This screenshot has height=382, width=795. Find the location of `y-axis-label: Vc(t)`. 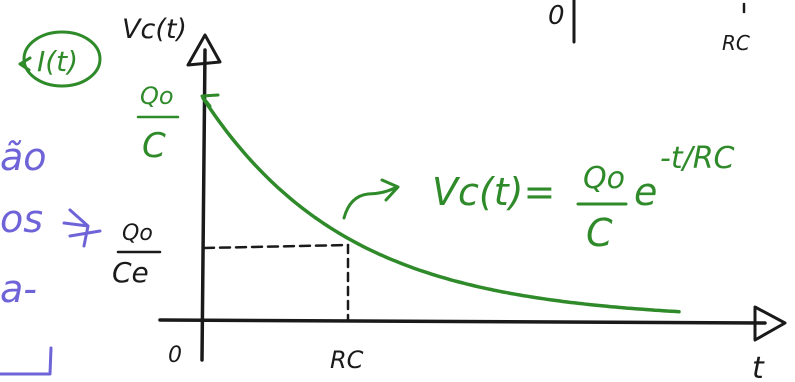

y-axis-label: Vc(t) is located at coordinates (154, 29).